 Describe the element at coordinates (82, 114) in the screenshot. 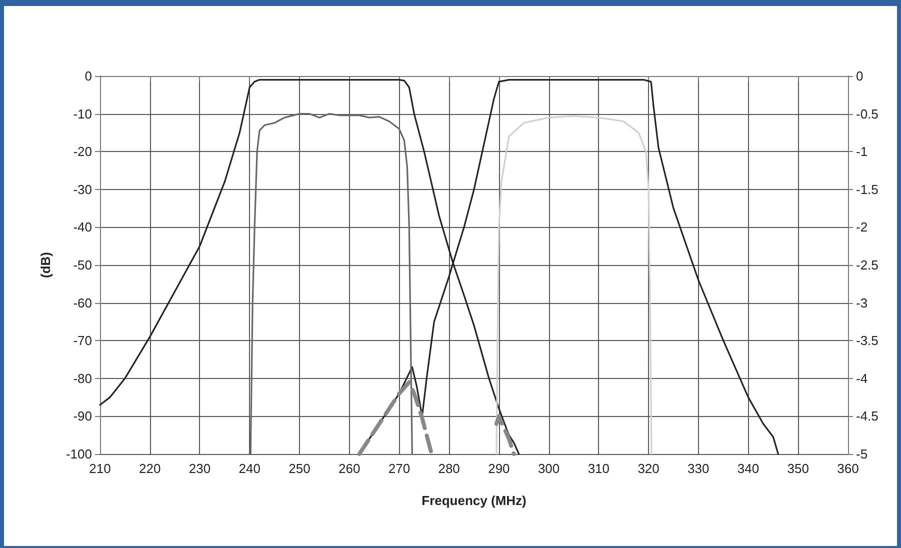

I see `y-tick-label: -10` at that location.